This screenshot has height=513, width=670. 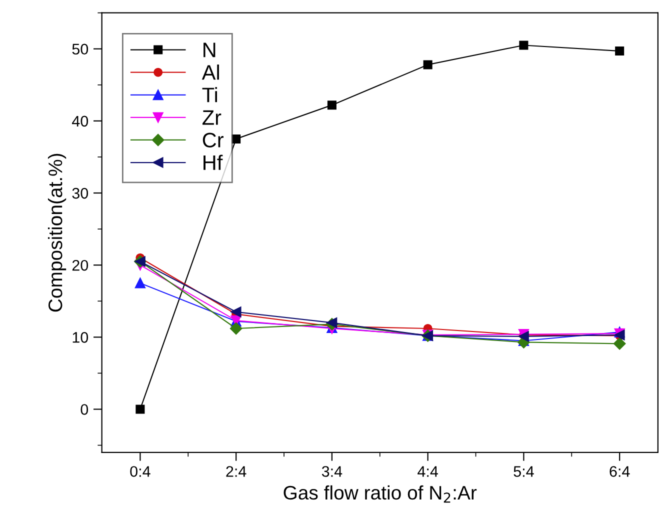 I want to click on x-tick-label: 5:4, so click(x=524, y=471).